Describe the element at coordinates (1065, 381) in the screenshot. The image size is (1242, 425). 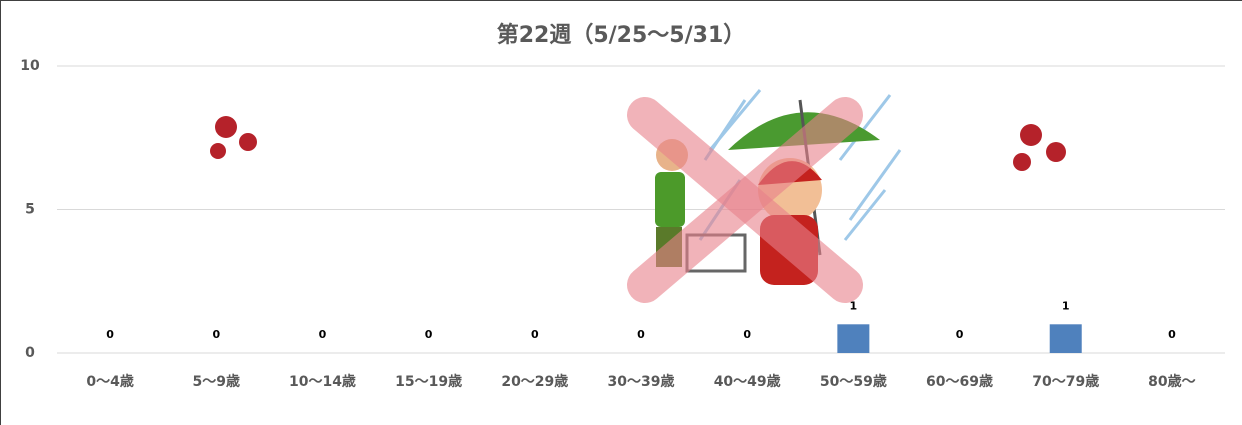
I see `x-tick-label: 70〜79歳` at that location.